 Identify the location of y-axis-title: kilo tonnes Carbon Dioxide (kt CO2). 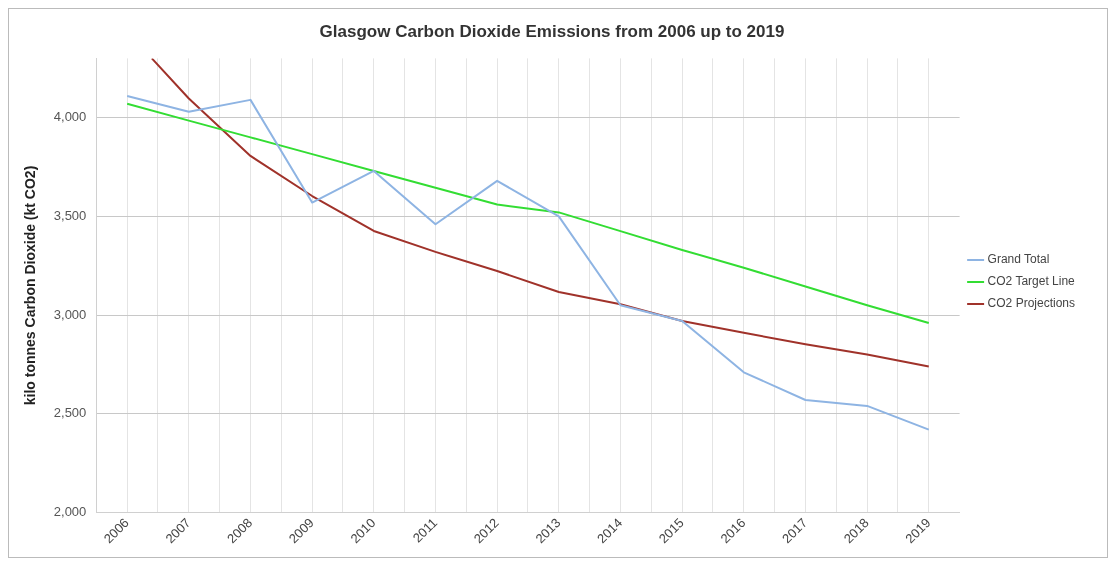
(30, 285).